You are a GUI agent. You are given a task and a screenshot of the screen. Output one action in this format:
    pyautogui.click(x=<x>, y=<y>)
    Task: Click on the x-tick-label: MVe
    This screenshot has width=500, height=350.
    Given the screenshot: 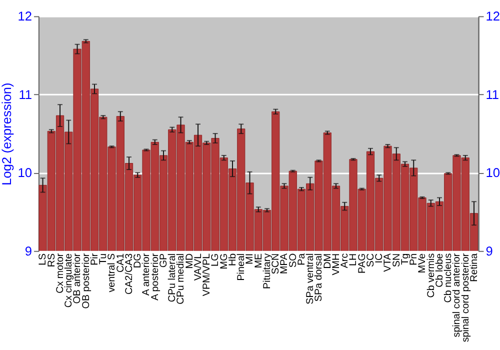 What is the action you would take?
    pyautogui.click(x=422, y=263)
    